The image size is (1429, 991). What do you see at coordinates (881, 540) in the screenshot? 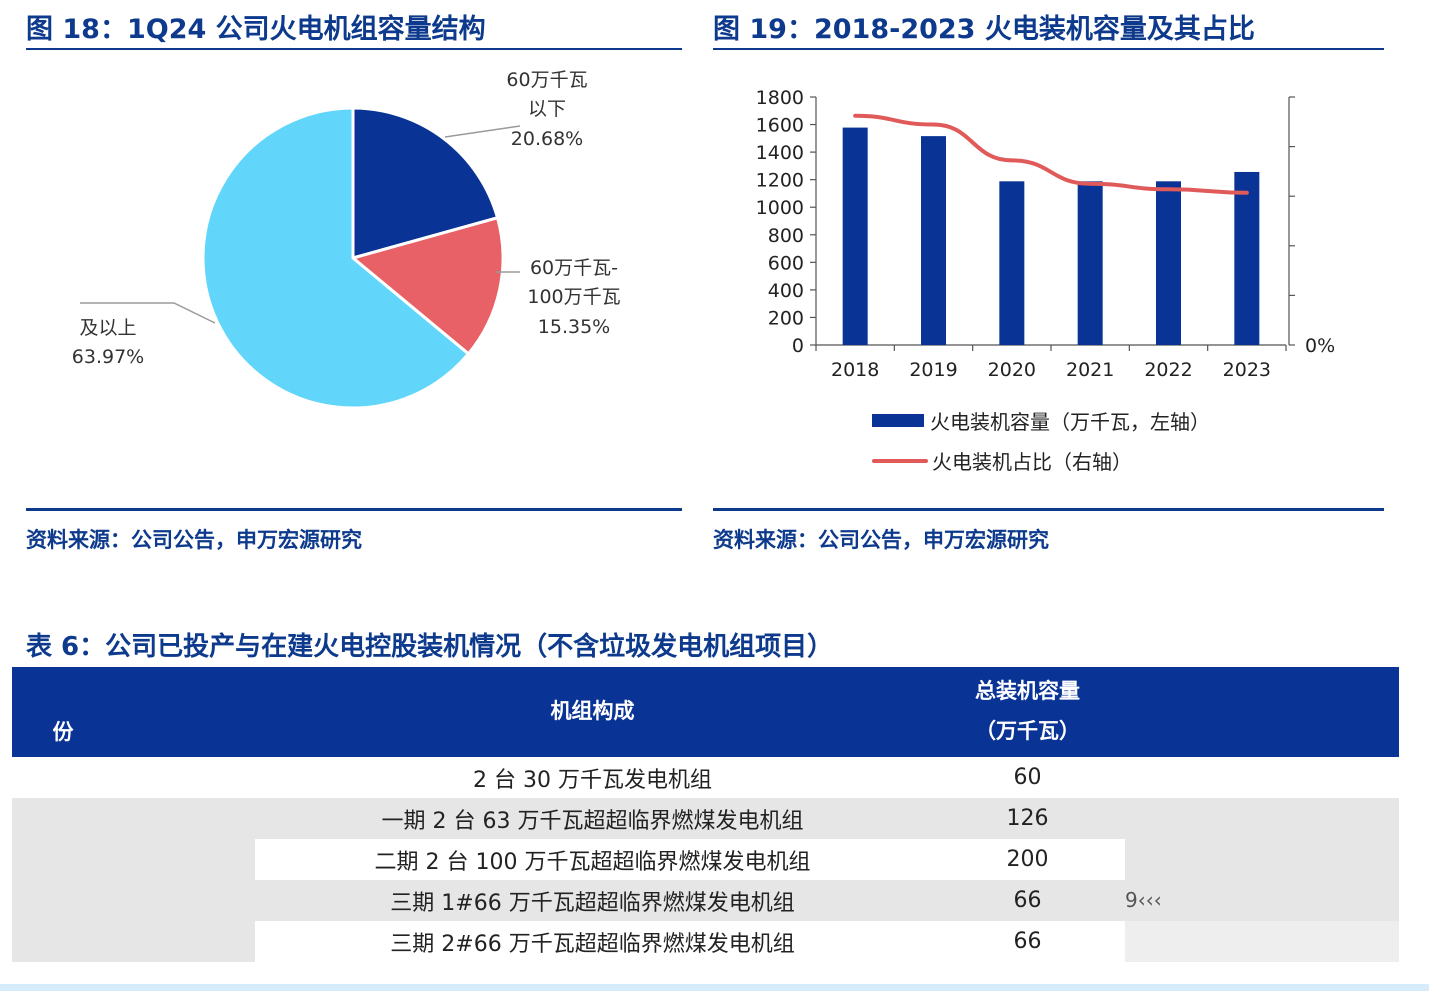
I see `fig19-source: 资料来源：公司公告，申万宏源研究` at bounding box center [881, 540].